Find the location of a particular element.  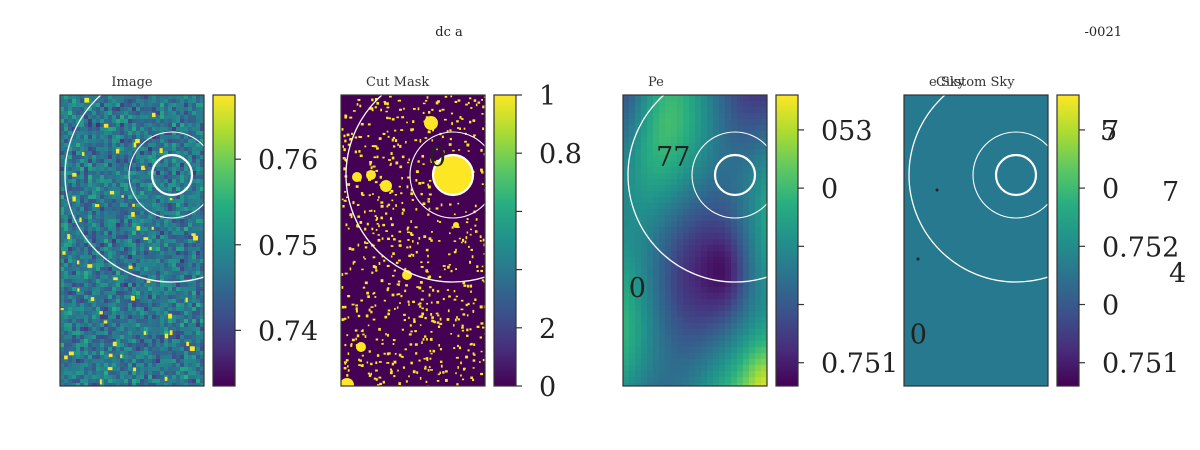

colorbar-tick-label: 1 is located at coordinates (547, 96).